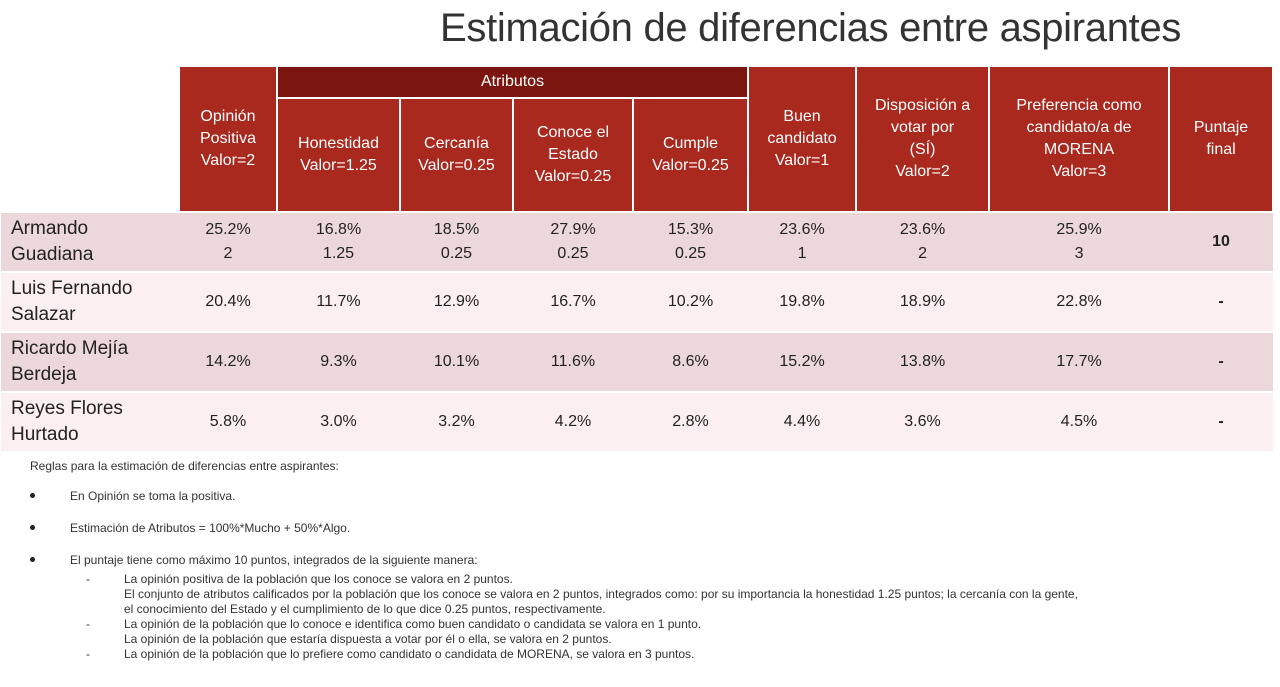 Image resolution: width=1280 pixels, height=687 pixels. Describe the element at coordinates (802, 160) in the screenshot. I see `header-line: Valor=1` at that location.